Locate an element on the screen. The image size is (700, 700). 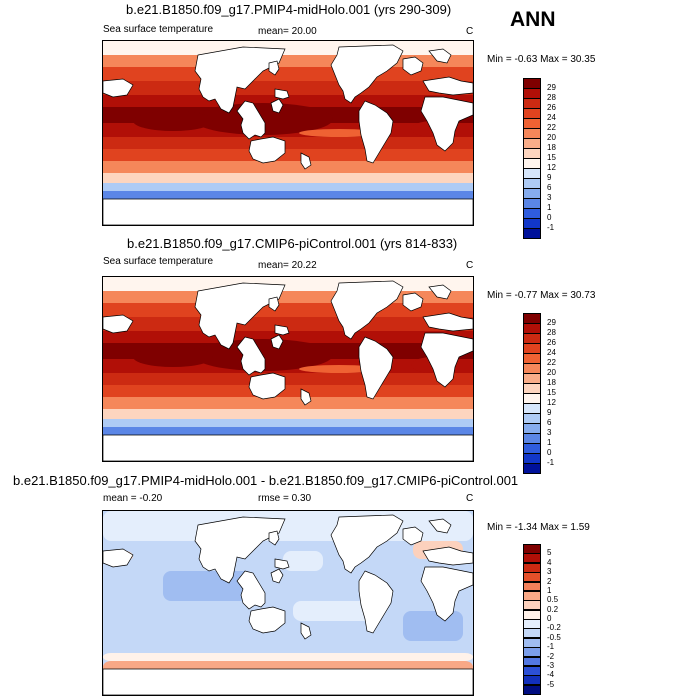
panel2-colorbar: 29 28 26 24 22 20 18 15 12 9 6 3 1 0 -1 is located at coordinates (553, 393).